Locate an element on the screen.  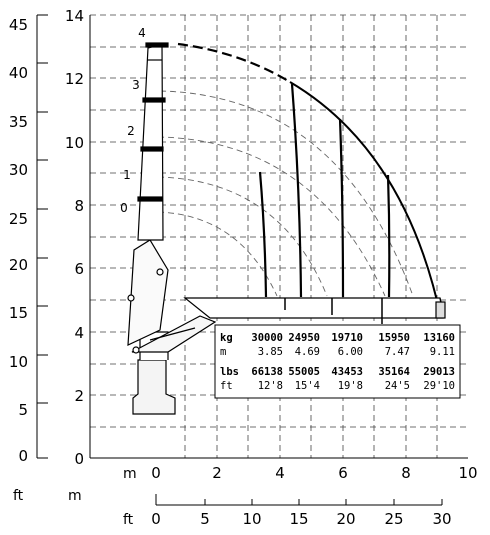
x-m-tick-2: 2 is located at coordinates (217, 473).